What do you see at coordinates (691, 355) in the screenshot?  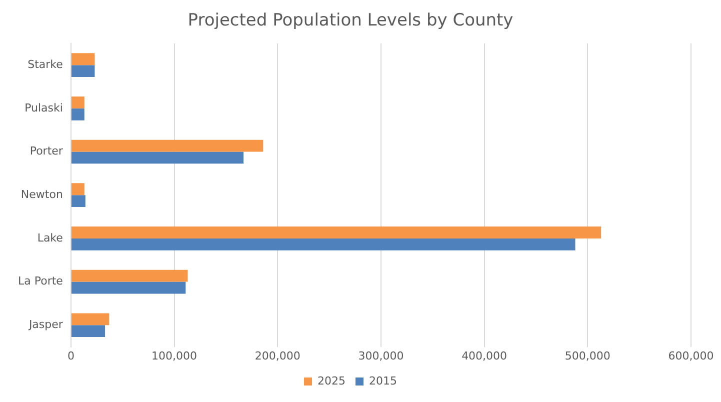 I see `x-tick-label: 600,000` at bounding box center [691, 355].